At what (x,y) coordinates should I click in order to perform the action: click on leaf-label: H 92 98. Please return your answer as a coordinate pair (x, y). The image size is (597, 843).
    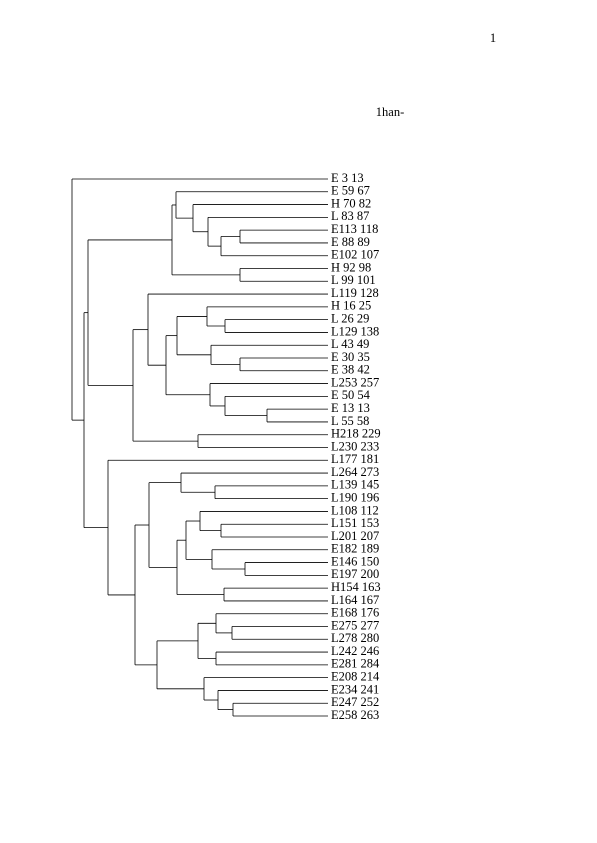
    Looking at the image, I should click on (351, 267).